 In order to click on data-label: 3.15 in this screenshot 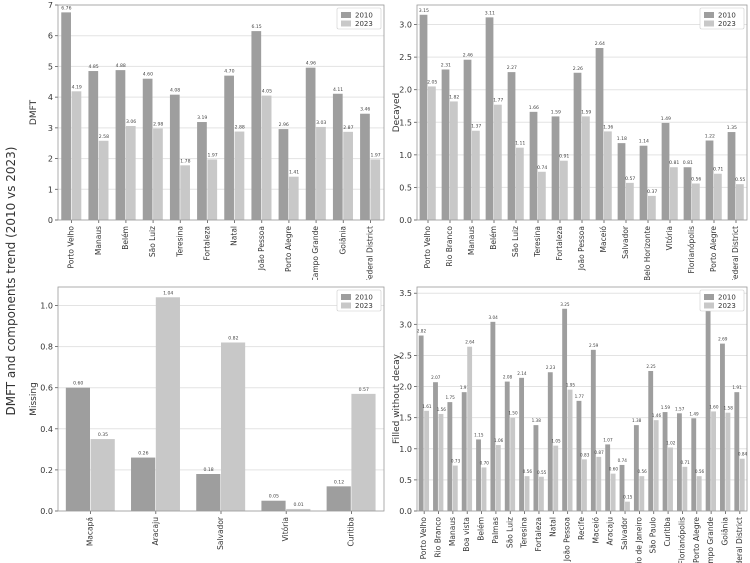, I will do `click(424, 11)`.